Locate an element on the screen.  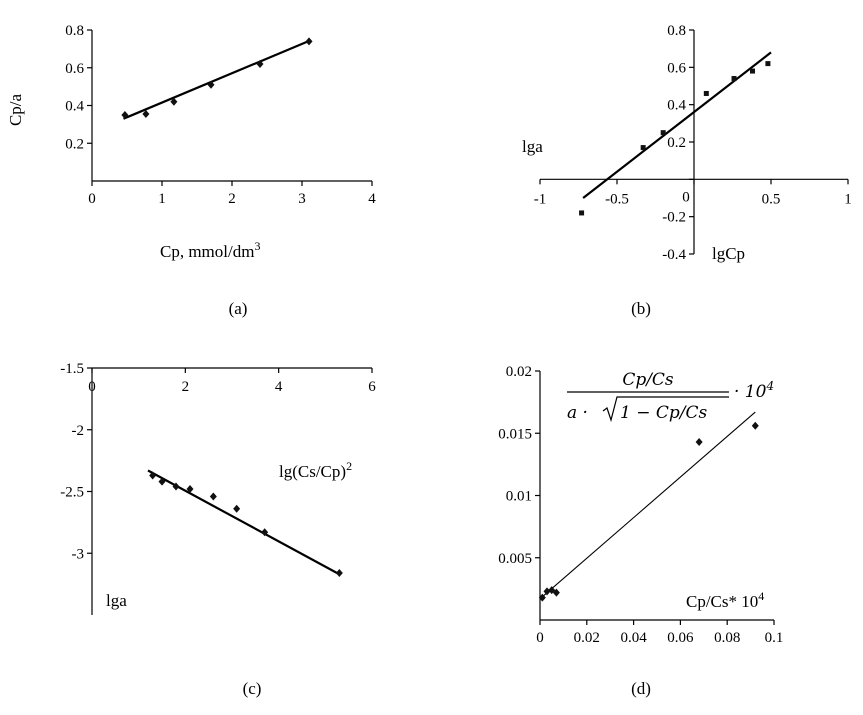
chart-a-fit-line is located at coordinates (217, 79).